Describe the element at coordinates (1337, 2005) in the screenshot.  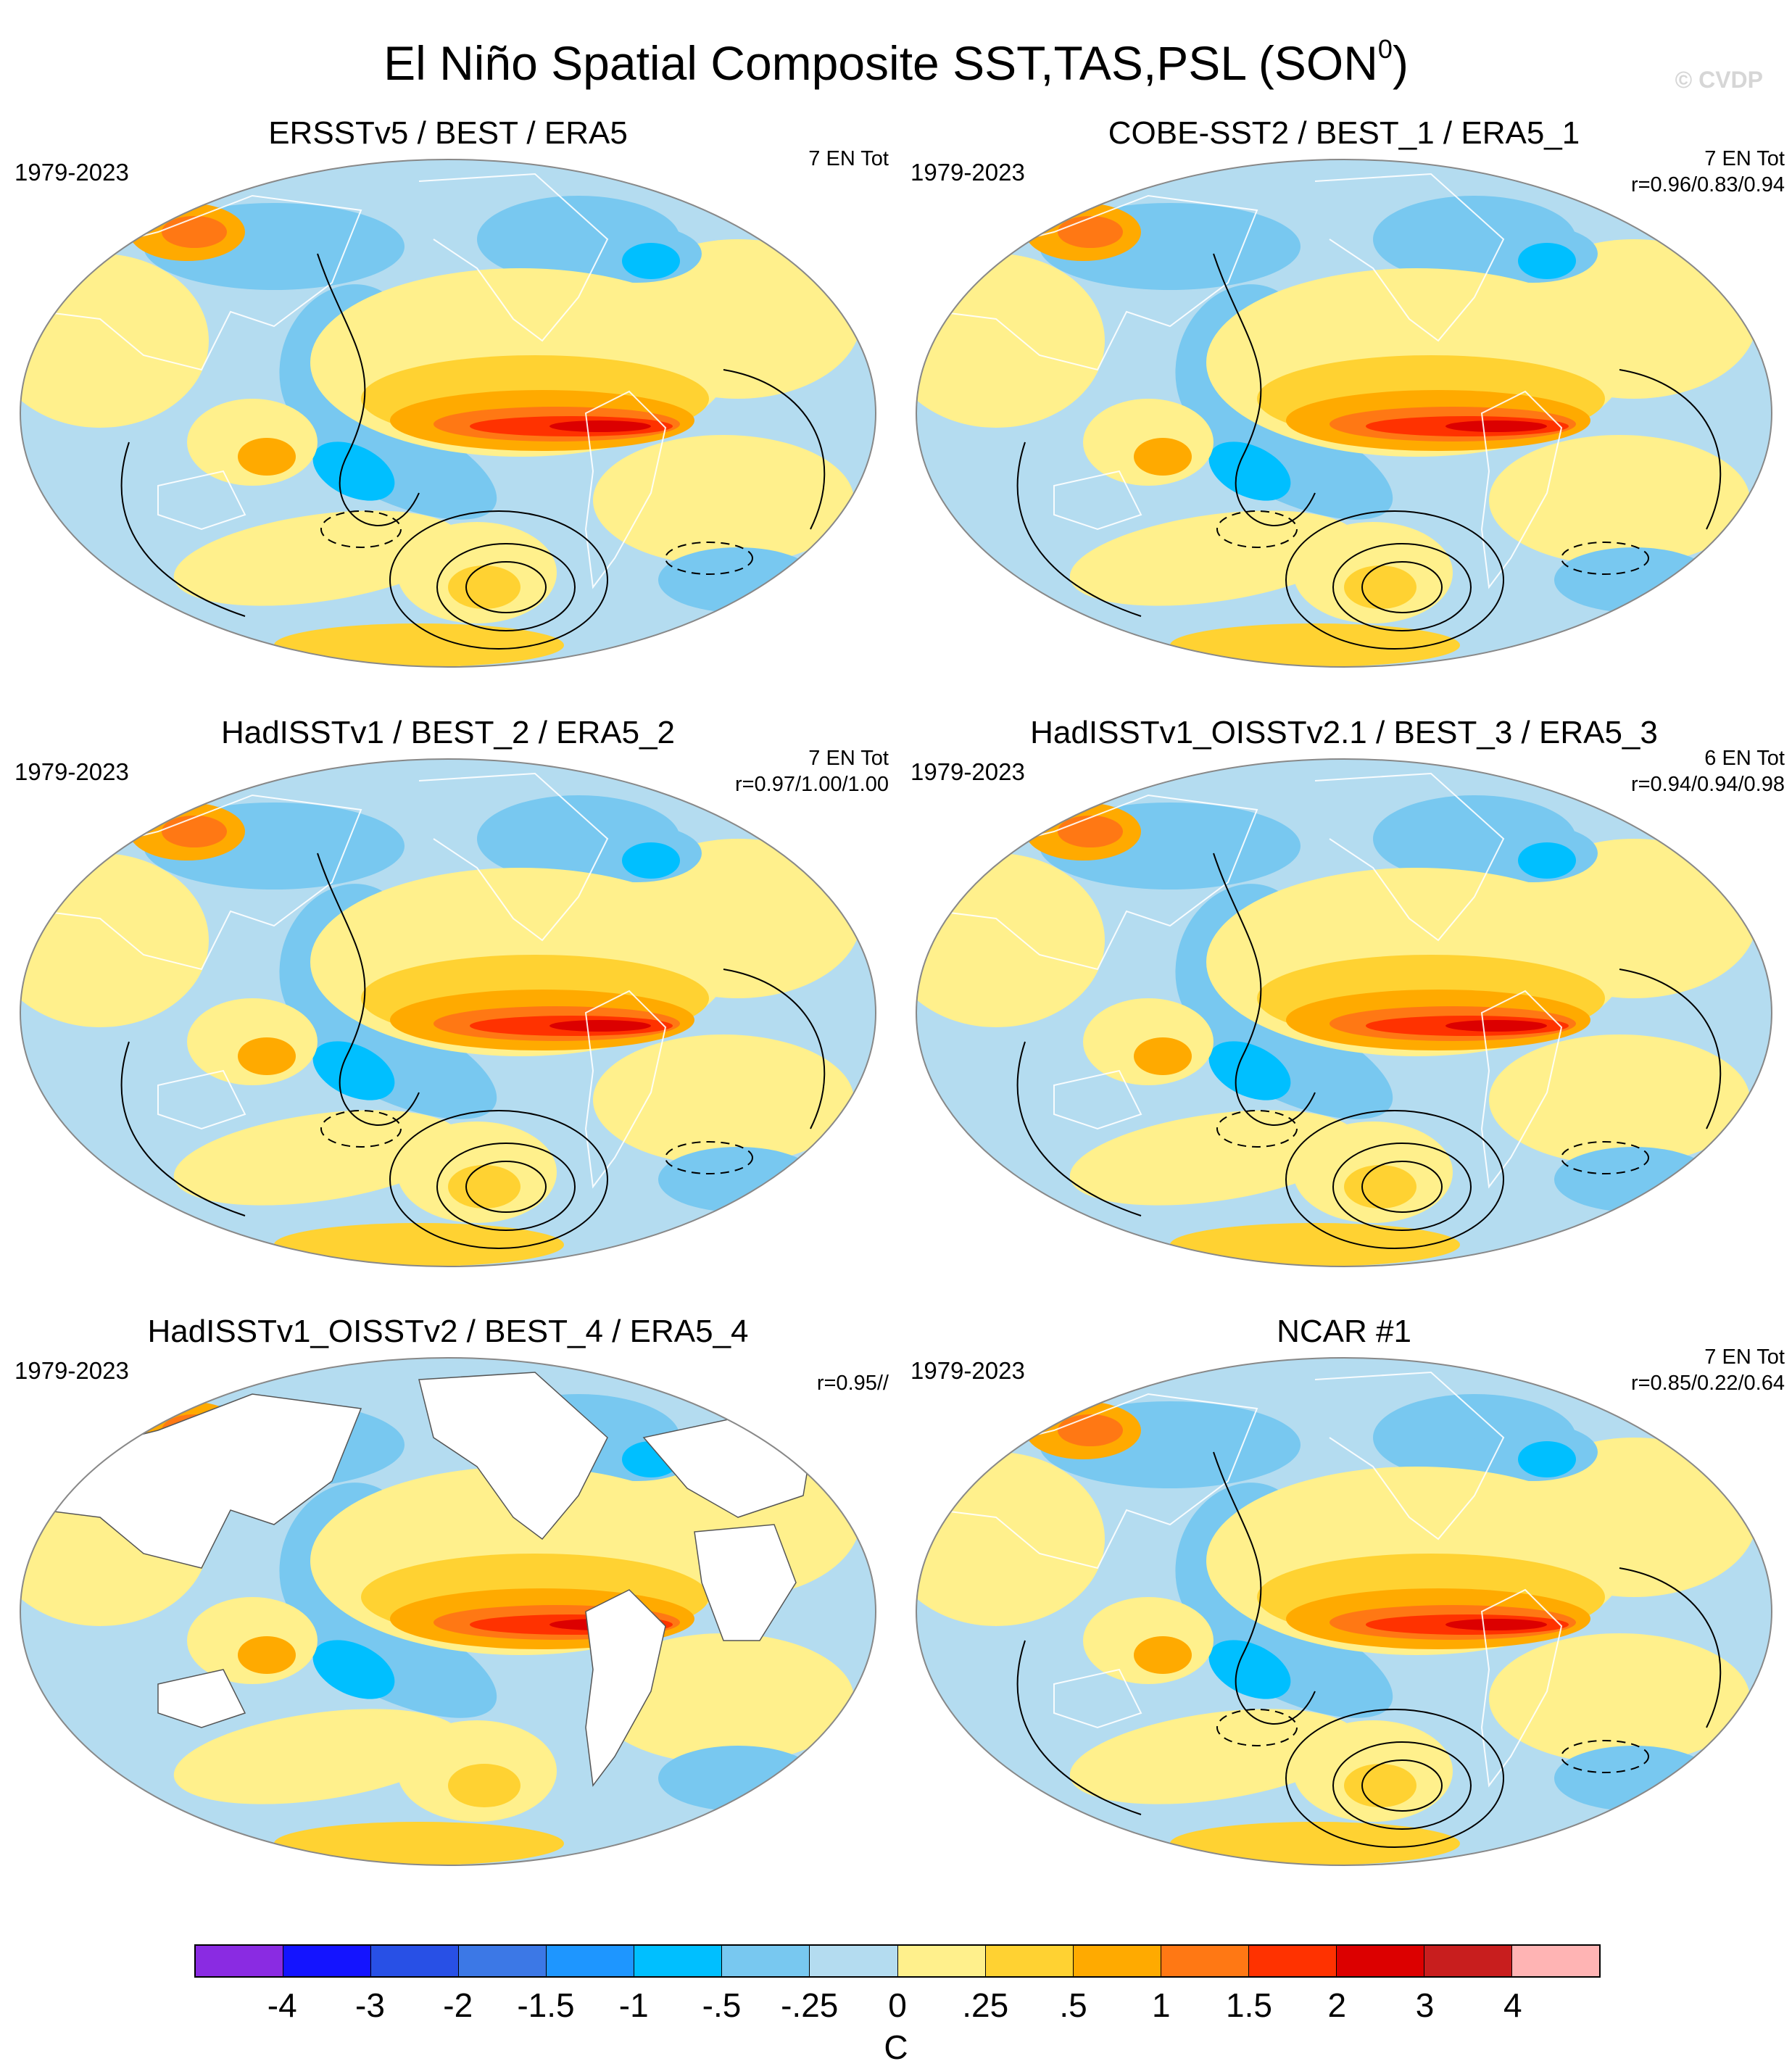
I see `colorbar-tick-label: 2` at that location.